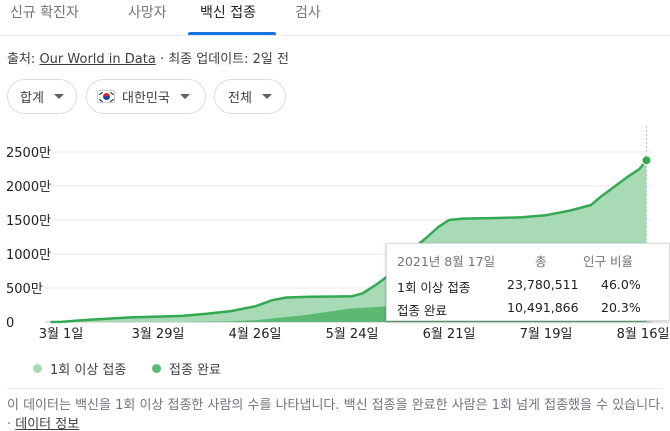  What do you see at coordinates (646, 160) in the screenshot?
I see `data-point-marker` at bounding box center [646, 160].